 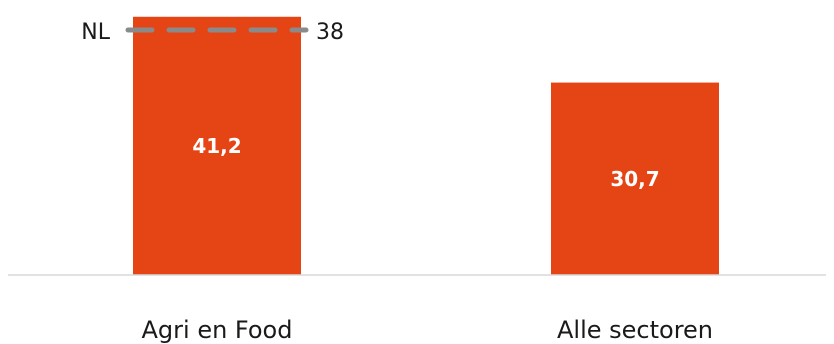 I want to click on data-label-1: 41,2, so click(x=216, y=146).